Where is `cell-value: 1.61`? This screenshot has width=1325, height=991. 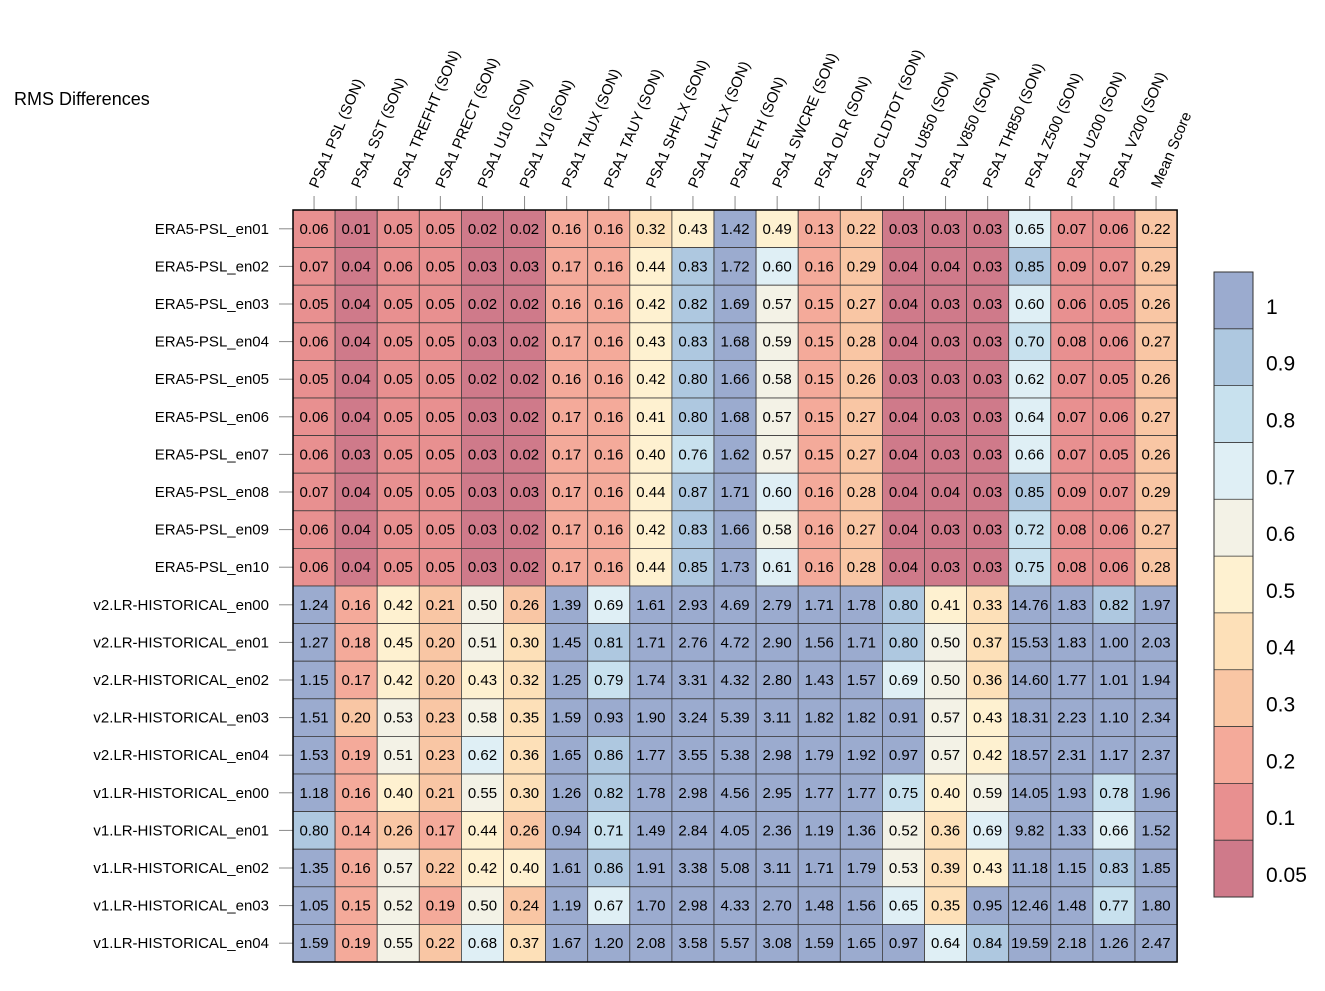 cell-value: 1.61 is located at coordinates (650, 605).